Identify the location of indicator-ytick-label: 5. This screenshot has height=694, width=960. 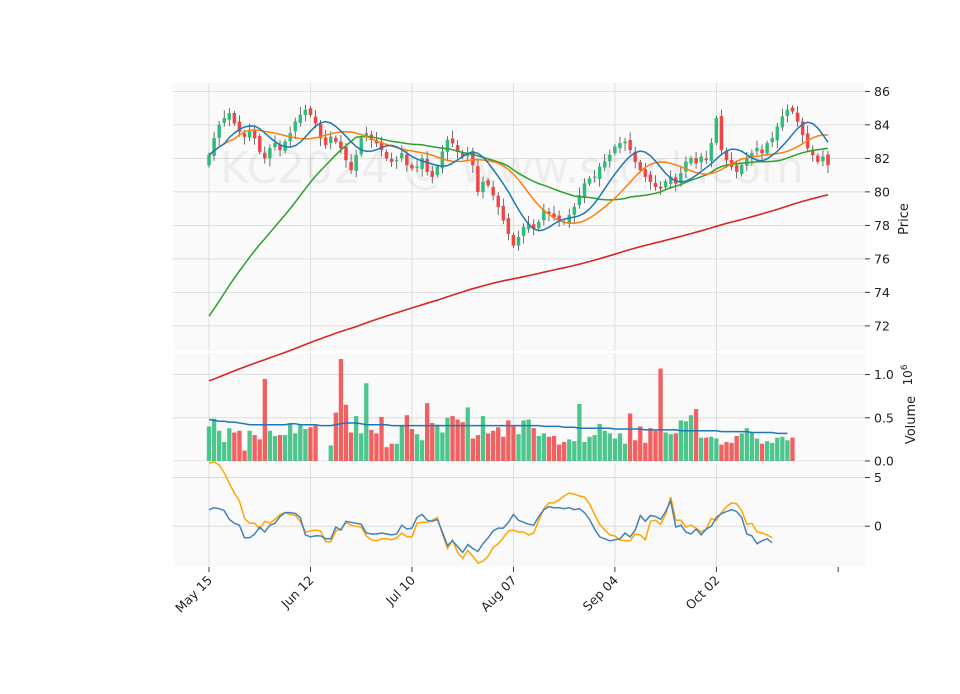
(878, 477).